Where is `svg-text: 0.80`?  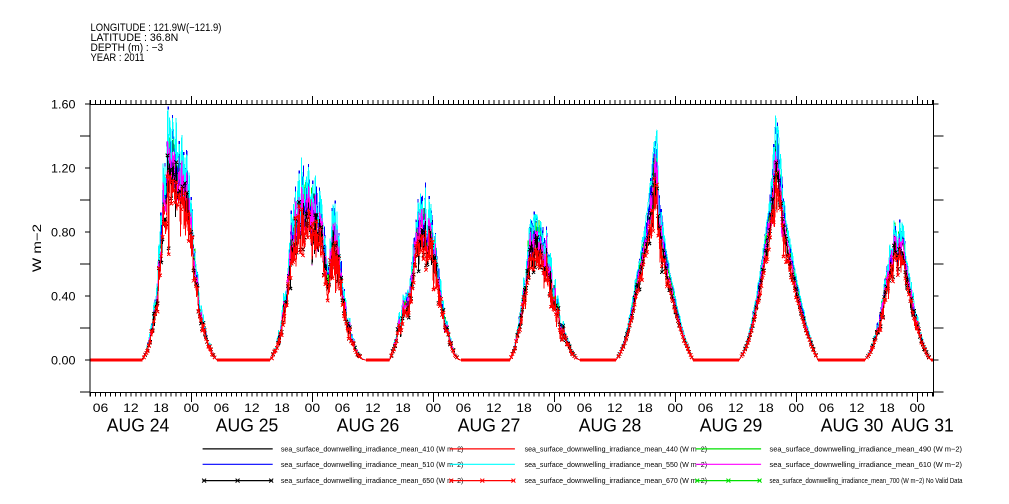 svg-text: 0.80 is located at coordinates (63, 234).